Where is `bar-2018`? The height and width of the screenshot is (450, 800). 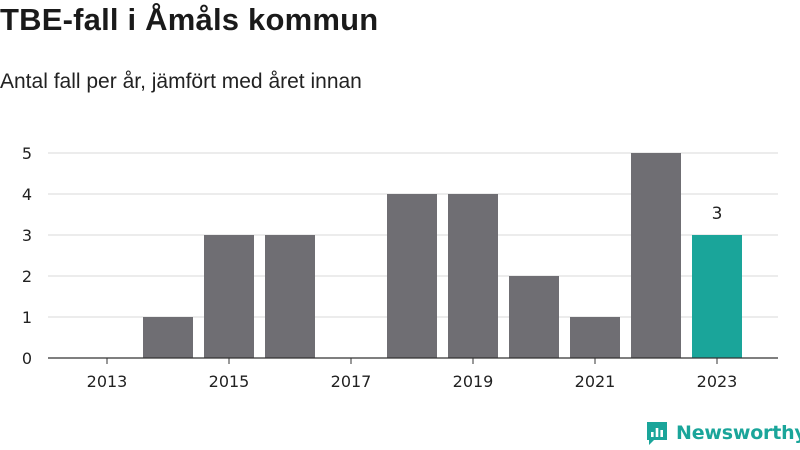
bar-2018 is located at coordinates (412, 276).